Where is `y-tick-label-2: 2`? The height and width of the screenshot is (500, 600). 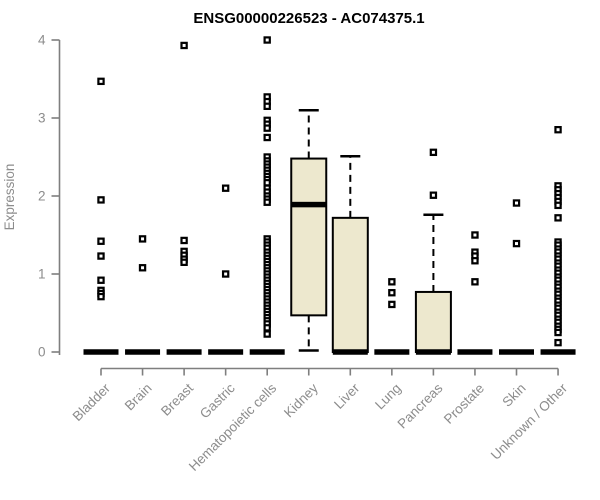
y-tick-label-2: 2 is located at coordinates (42, 196).